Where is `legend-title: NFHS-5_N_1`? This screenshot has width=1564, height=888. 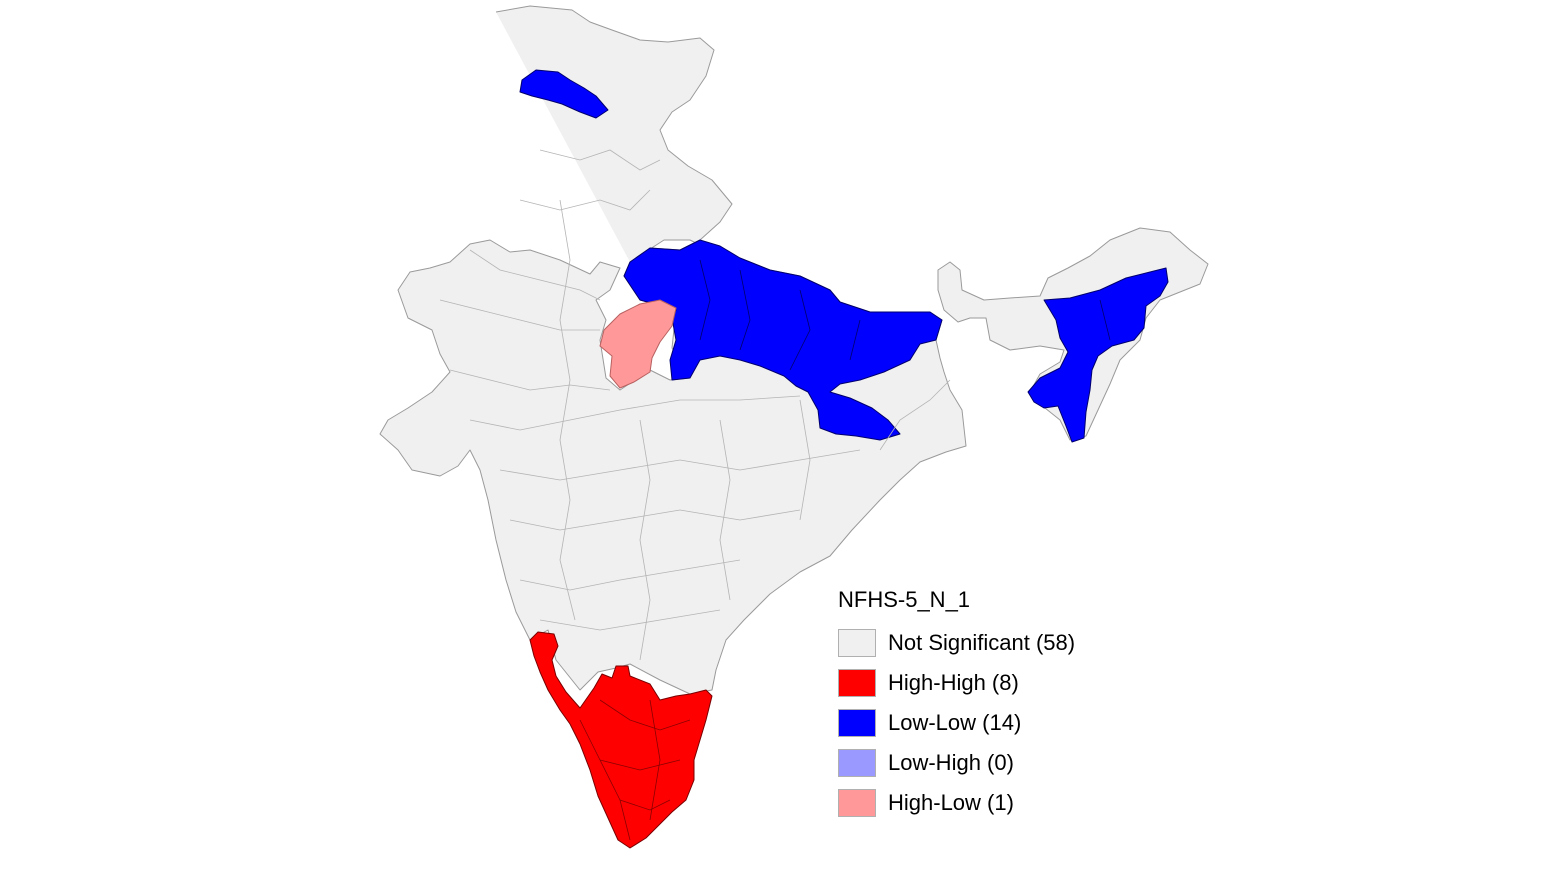 legend-title: NFHS-5_N_1 is located at coordinates (904, 599).